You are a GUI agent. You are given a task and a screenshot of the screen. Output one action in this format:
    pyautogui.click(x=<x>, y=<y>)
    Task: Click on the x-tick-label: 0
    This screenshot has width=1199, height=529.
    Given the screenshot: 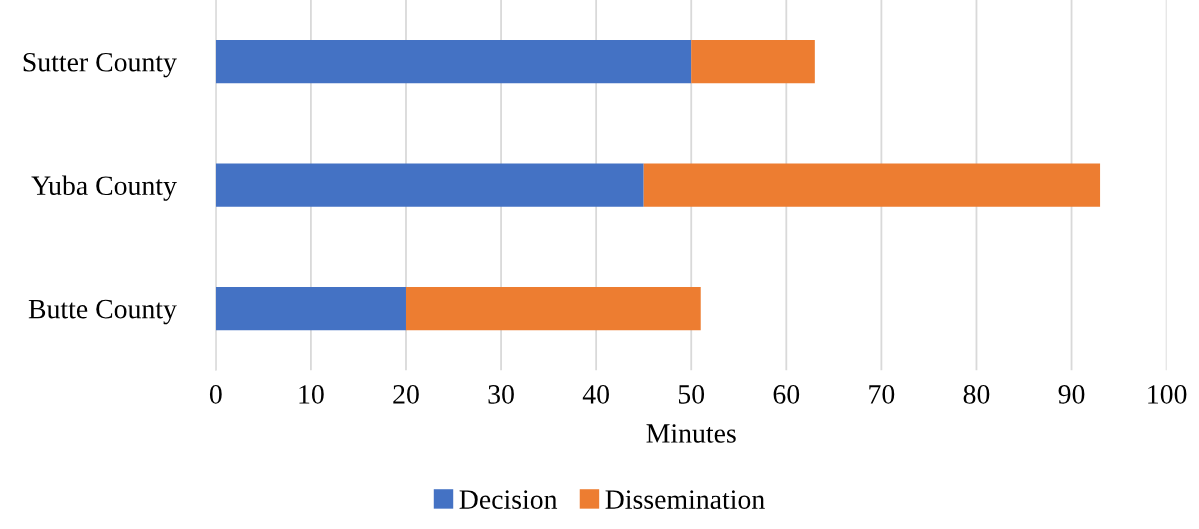 What is the action you would take?
    pyautogui.click(x=215, y=394)
    